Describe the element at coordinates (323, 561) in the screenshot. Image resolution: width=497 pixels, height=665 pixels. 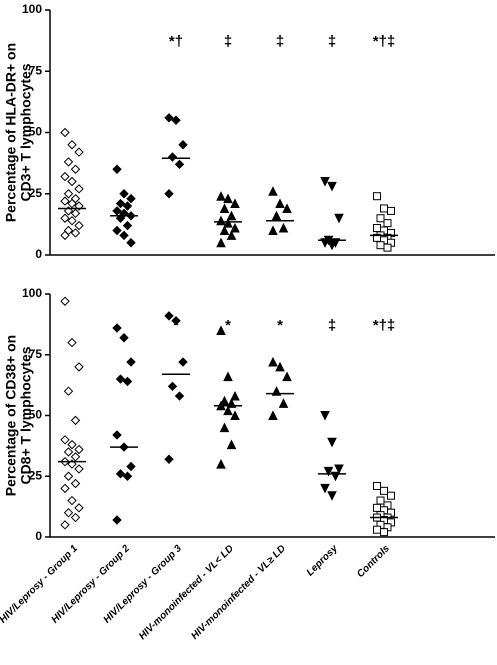
I see `x-tick-label: Leprosy` at that location.